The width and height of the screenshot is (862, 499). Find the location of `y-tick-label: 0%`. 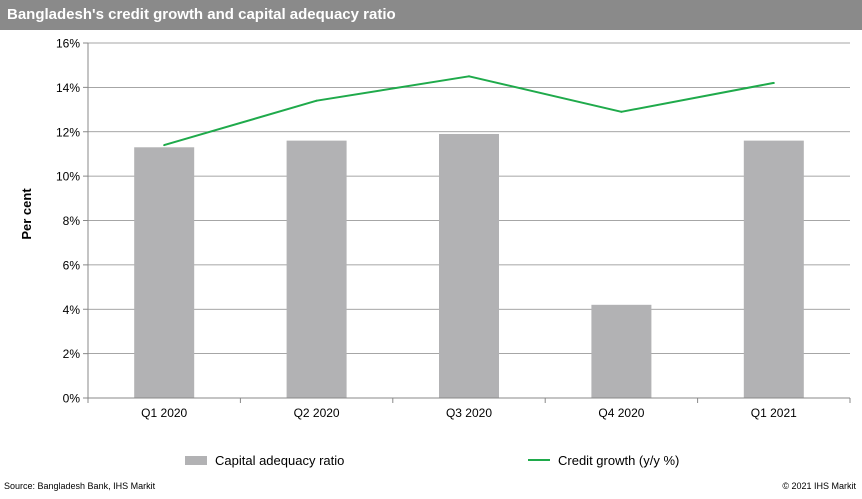

y-tick-label: 0% is located at coordinates (72, 399).